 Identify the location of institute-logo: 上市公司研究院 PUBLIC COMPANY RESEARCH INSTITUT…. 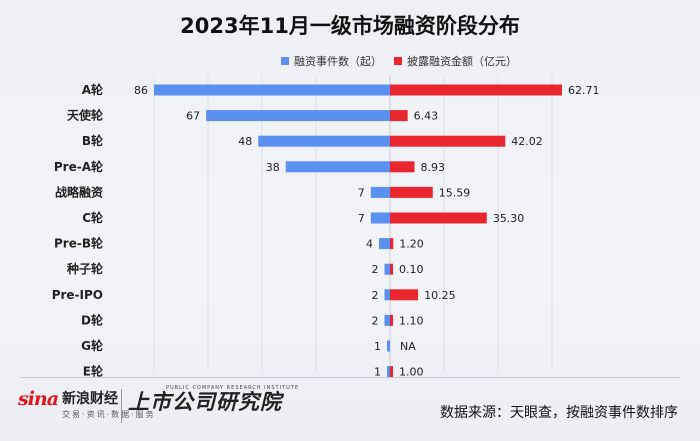
(213, 400).